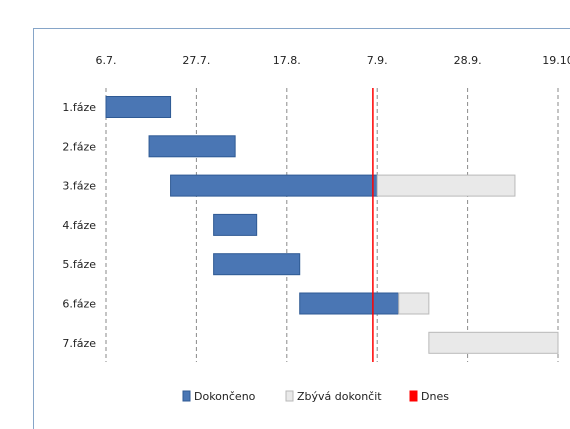 This screenshot has height=429, width=570. Describe the element at coordinates (287, 60) in the screenshot. I see `x-tick-label: 17.8.` at that location.